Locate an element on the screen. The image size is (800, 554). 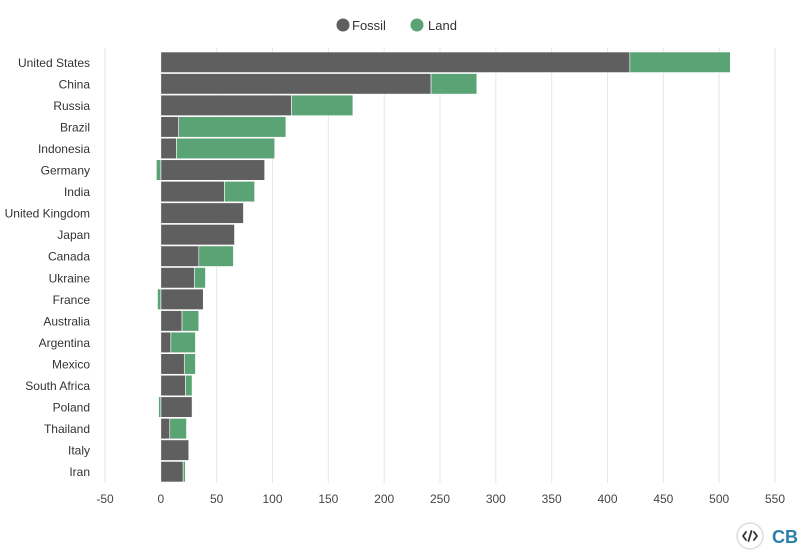
category-label: Canada is located at coordinates (69, 257).